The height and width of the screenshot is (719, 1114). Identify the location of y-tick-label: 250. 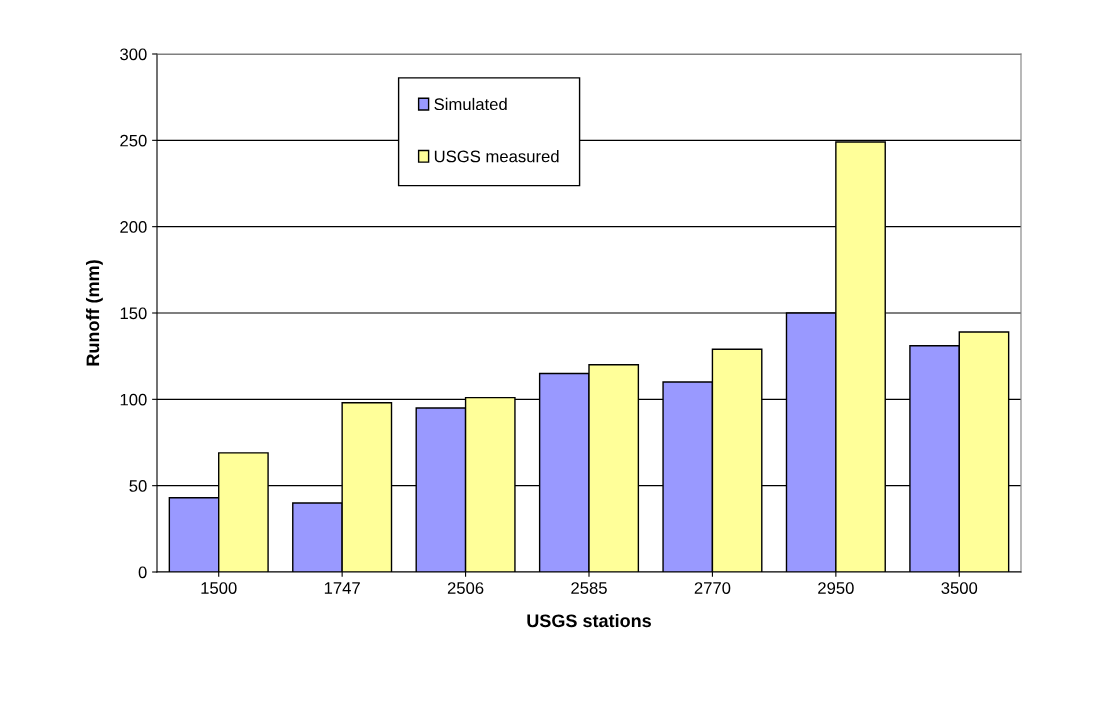
(133, 140).